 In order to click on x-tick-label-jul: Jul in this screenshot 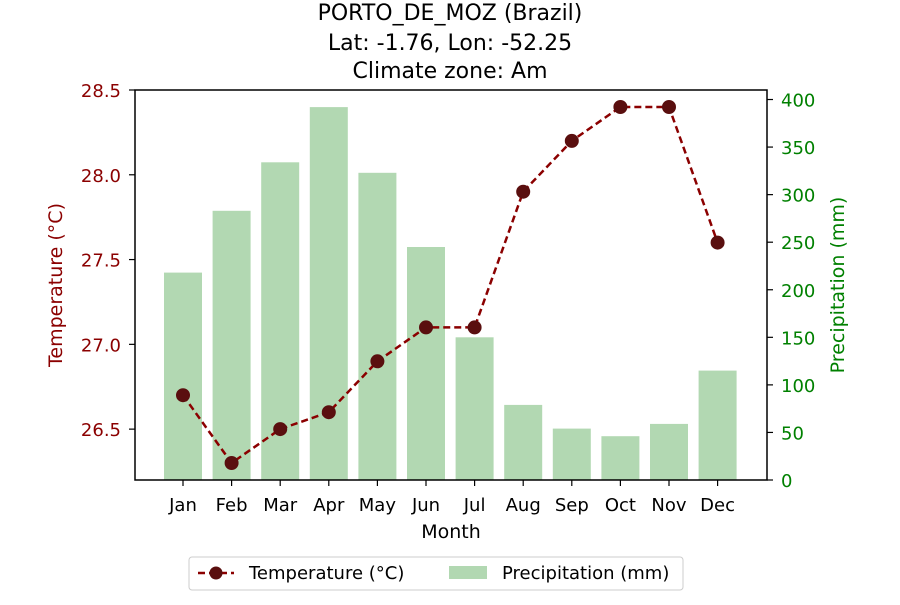, I will do `click(474, 505)`.